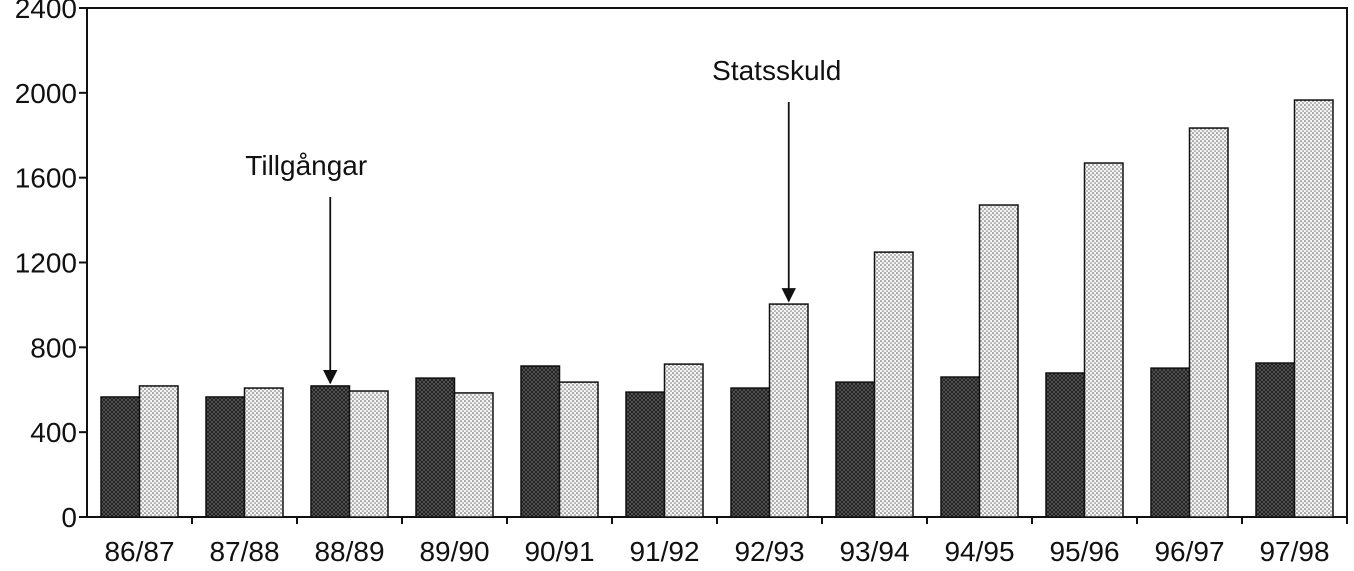 The height and width of the screenshot is (571, 1354). I want to click on y-tick-label: 2400, so click(46, 12).